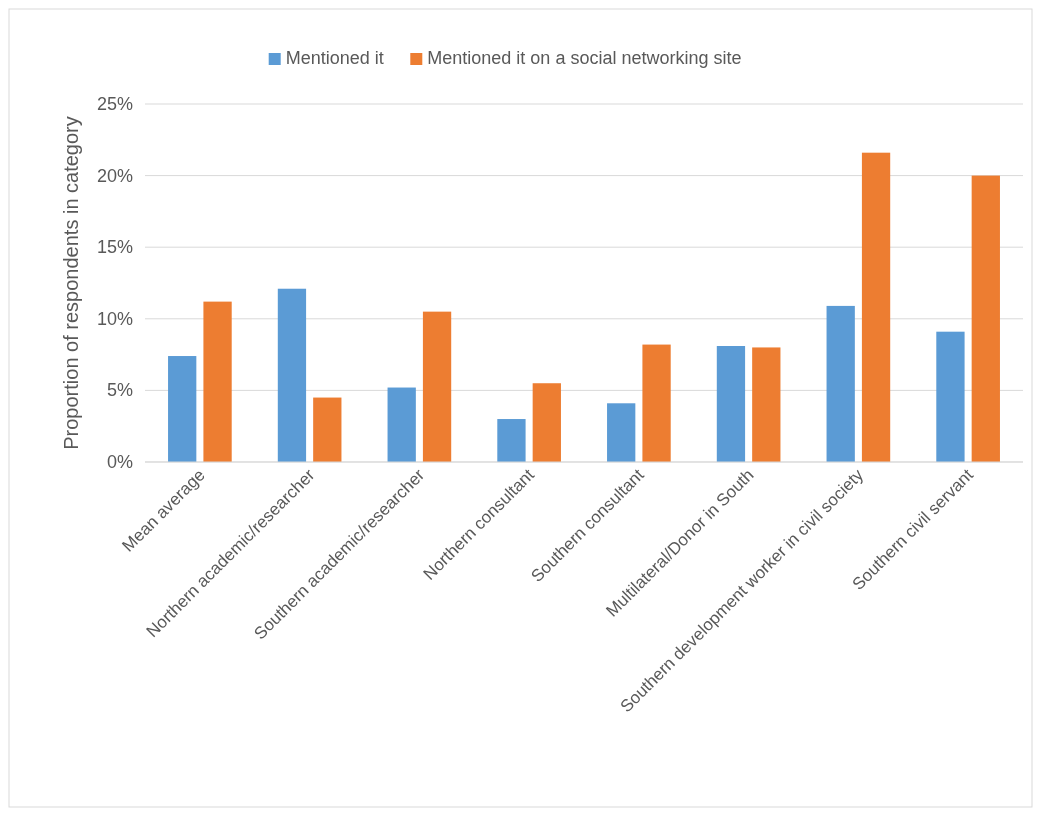 The height and width of the screenshot is (816, 1041). I want to click on y-tick-label: 15%, so click(114, 247).